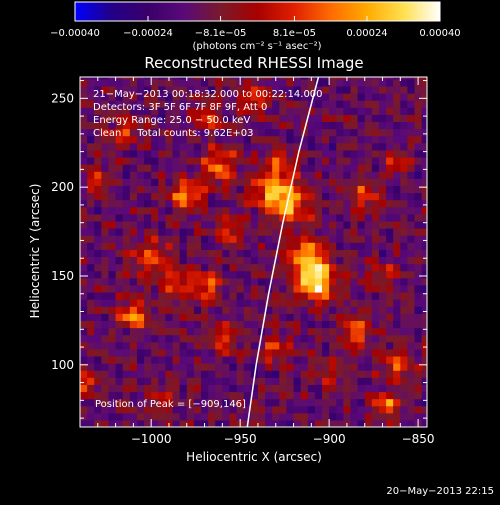 This screenshot has height=505, width=500. What do you see at coordinates (418, 439) in the screenshot?
I see `x-tick-label: −850` at bounding box center [418, 439].